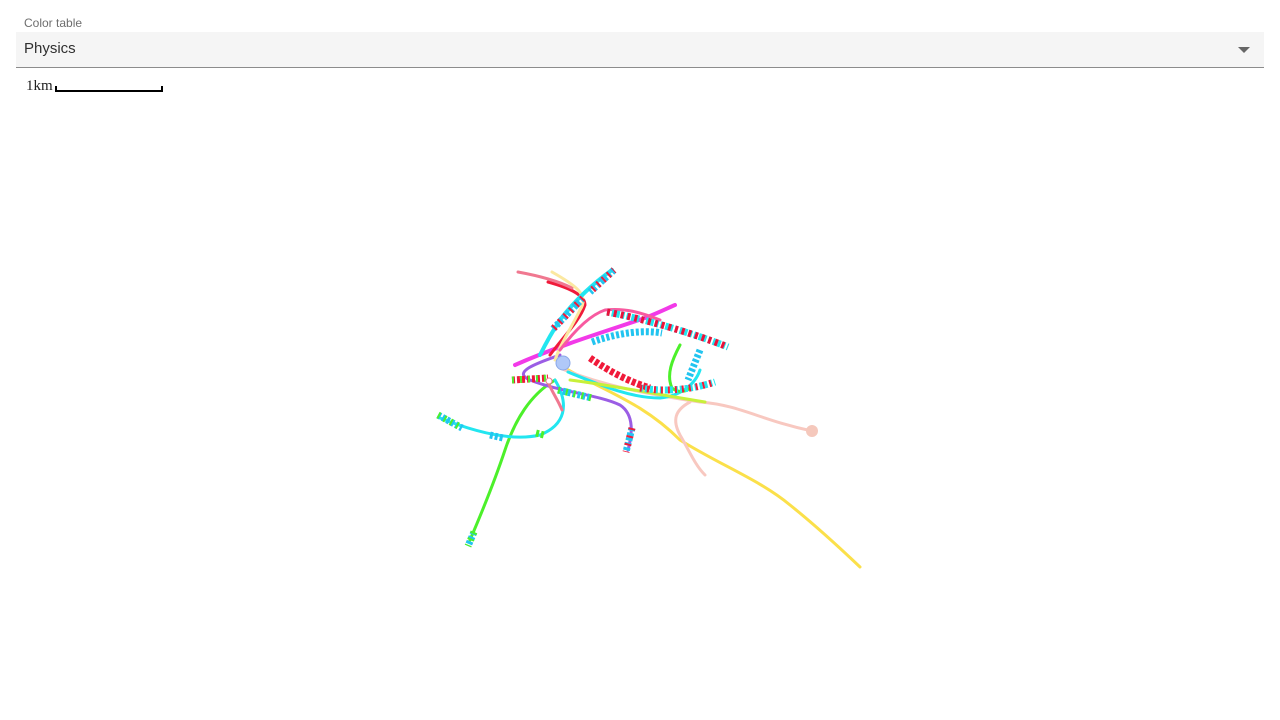 Image resolution: width=1280 pixels, height=720 pixels. Describe the element at coordinates (53, 23) in the screenshot. I see `color-table-label: Color table` at that location.